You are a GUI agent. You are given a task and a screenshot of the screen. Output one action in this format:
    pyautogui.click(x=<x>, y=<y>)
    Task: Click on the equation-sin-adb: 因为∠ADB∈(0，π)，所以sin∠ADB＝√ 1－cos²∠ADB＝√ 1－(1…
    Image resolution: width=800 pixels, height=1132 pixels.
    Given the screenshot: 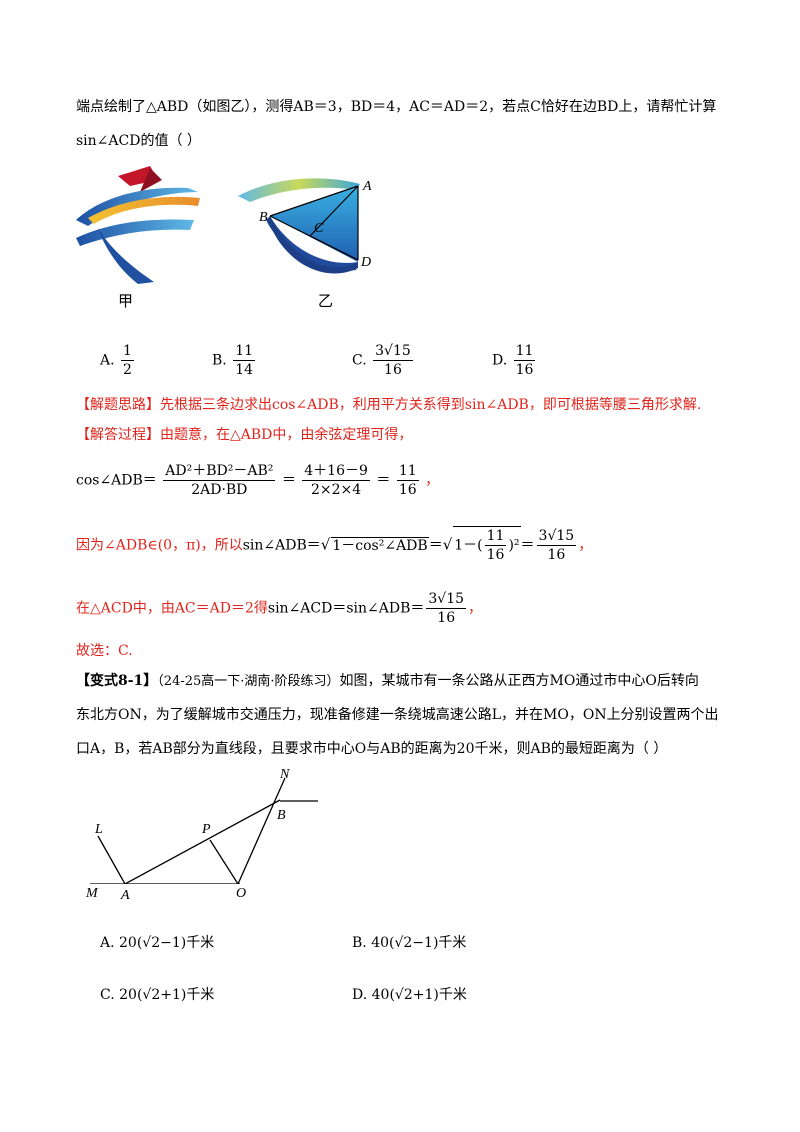 What is the action you would take?
    pyautogui.click(x=334, y=544)
    